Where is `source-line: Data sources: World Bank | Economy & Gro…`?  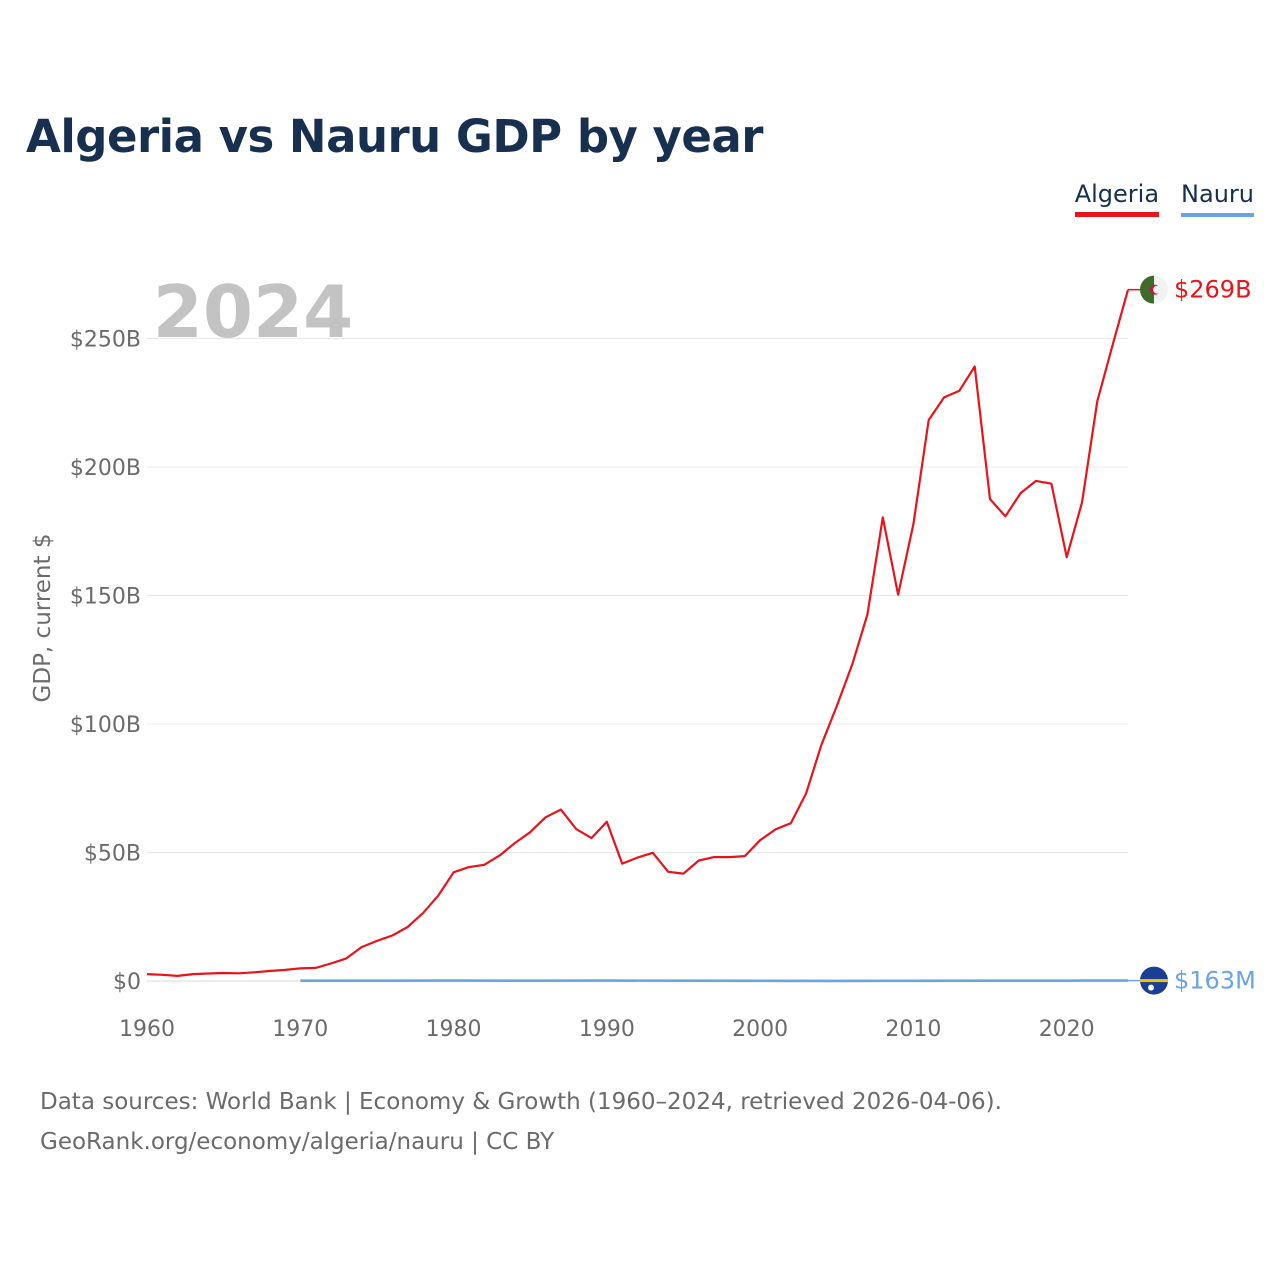
source-line: Data sources: World Bank | Economy & Gro… is located at coordinates (521, 1102).